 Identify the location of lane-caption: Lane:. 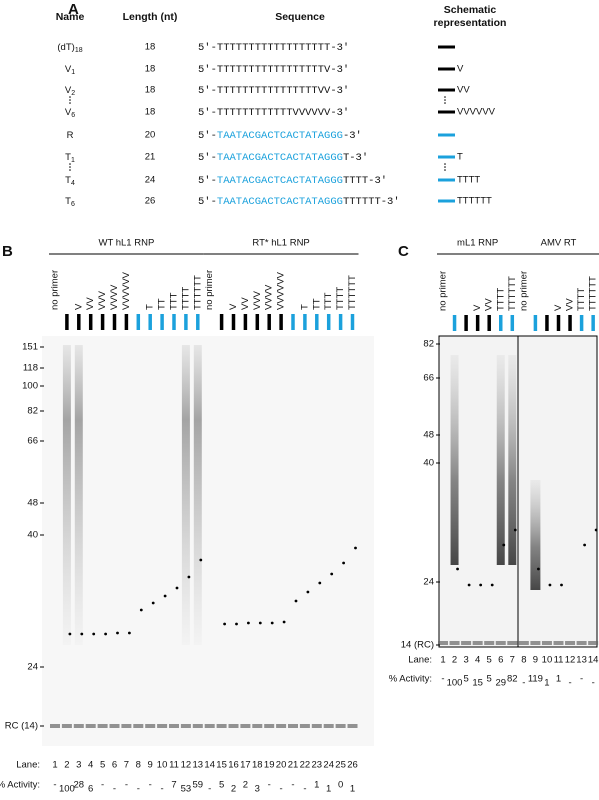
(420, 660).